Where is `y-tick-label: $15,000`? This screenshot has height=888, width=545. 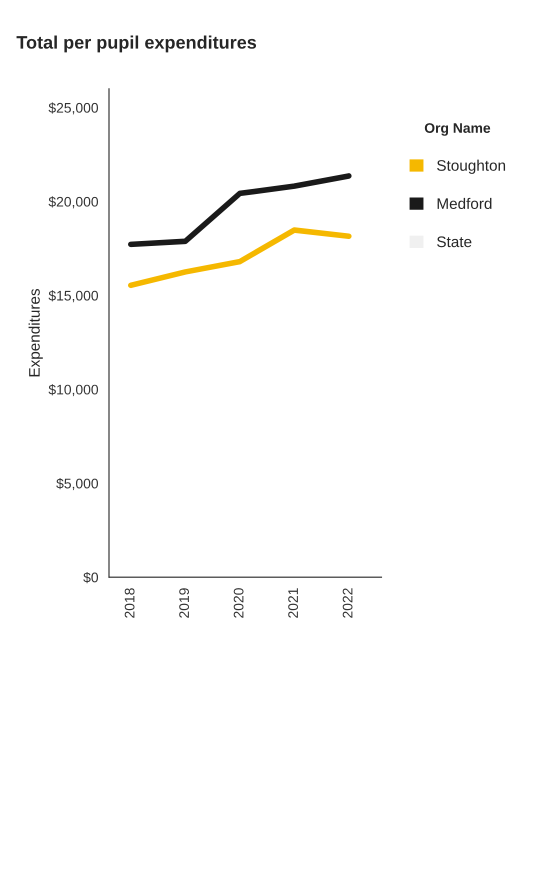 y-tick-label: $15,000 is located at coordinates (73, 296).